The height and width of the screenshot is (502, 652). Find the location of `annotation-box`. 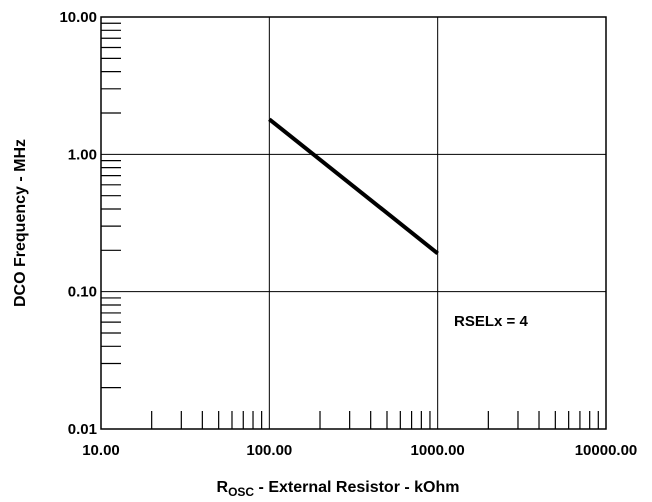

annotation-box is located at coordinates (510, 320).